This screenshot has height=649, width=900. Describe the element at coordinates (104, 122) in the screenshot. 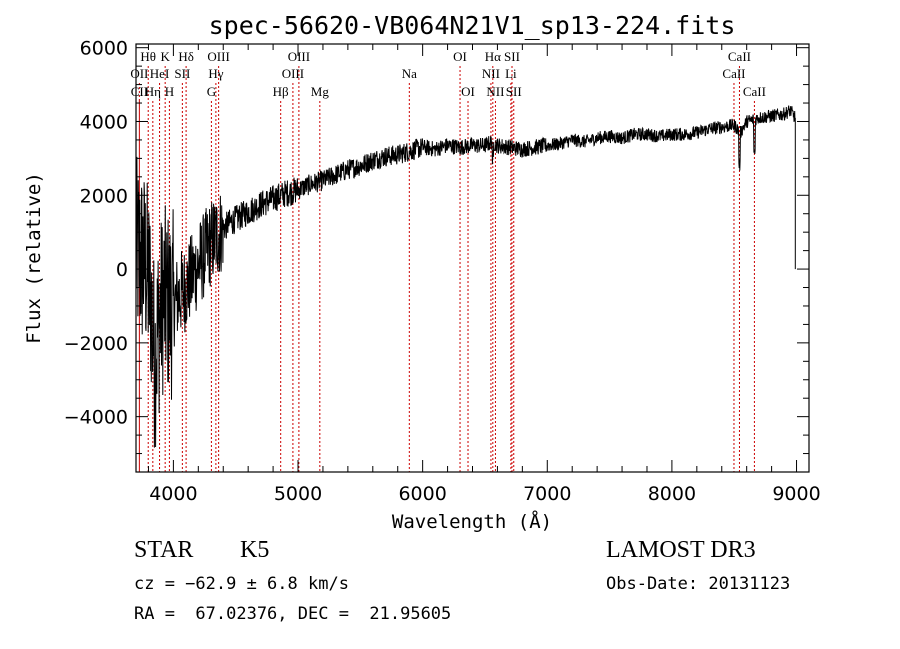

I see `y-tick-label: 4000` at that location.